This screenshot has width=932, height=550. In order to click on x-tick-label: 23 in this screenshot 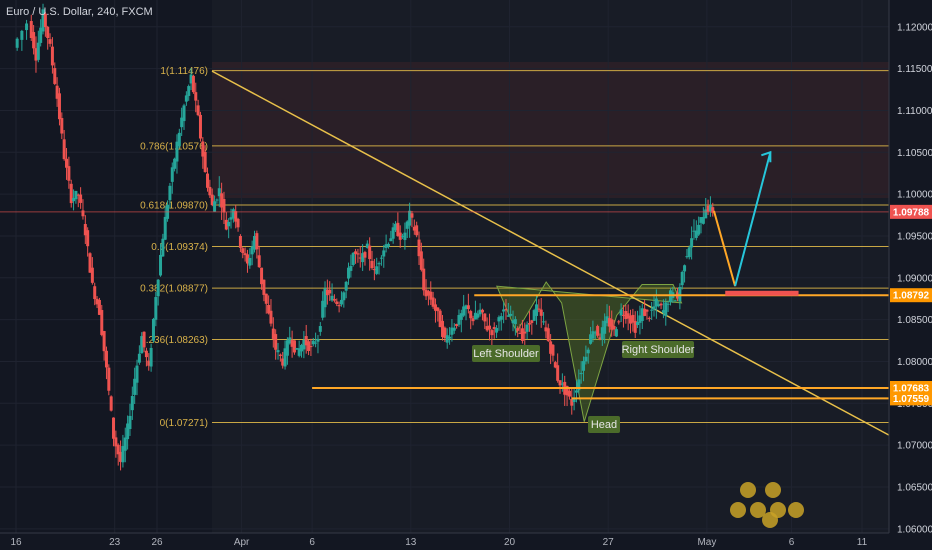, I will do `click(115, 542)`.